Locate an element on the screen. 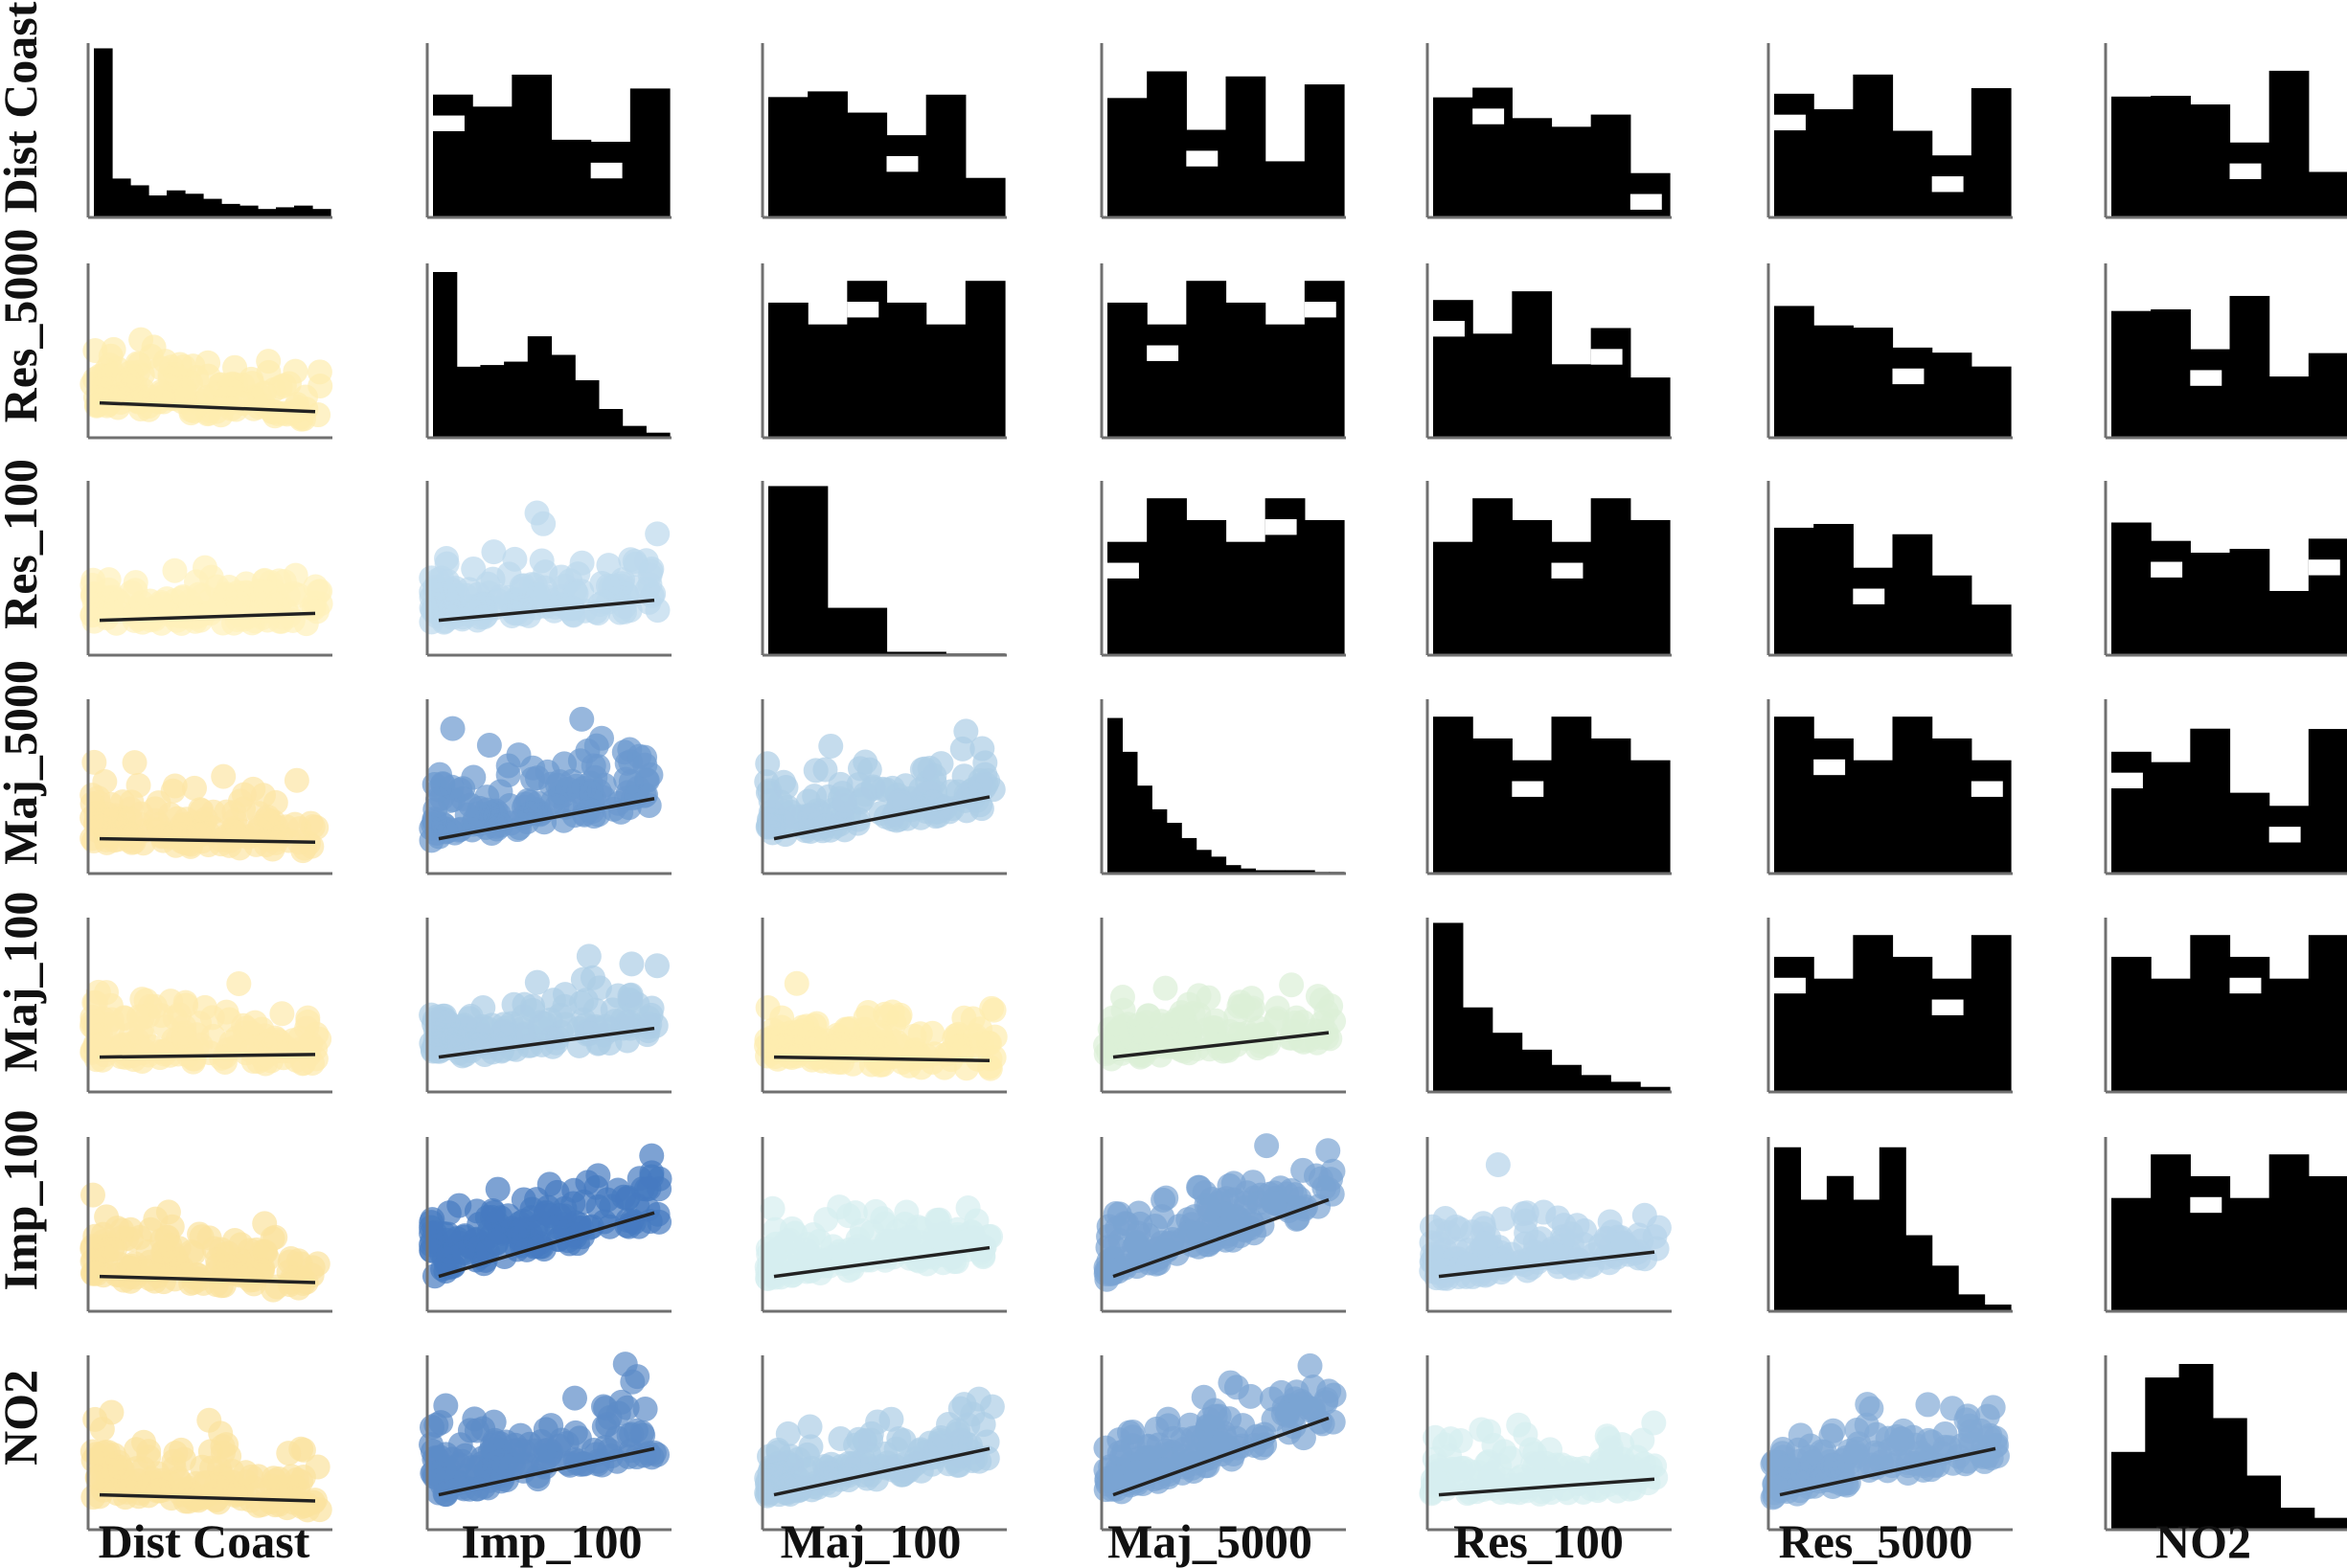 The height and width of the screenshot is (1568, 2347). panel-res-5000-vs-no2 is located at coordinates (2225, 351).